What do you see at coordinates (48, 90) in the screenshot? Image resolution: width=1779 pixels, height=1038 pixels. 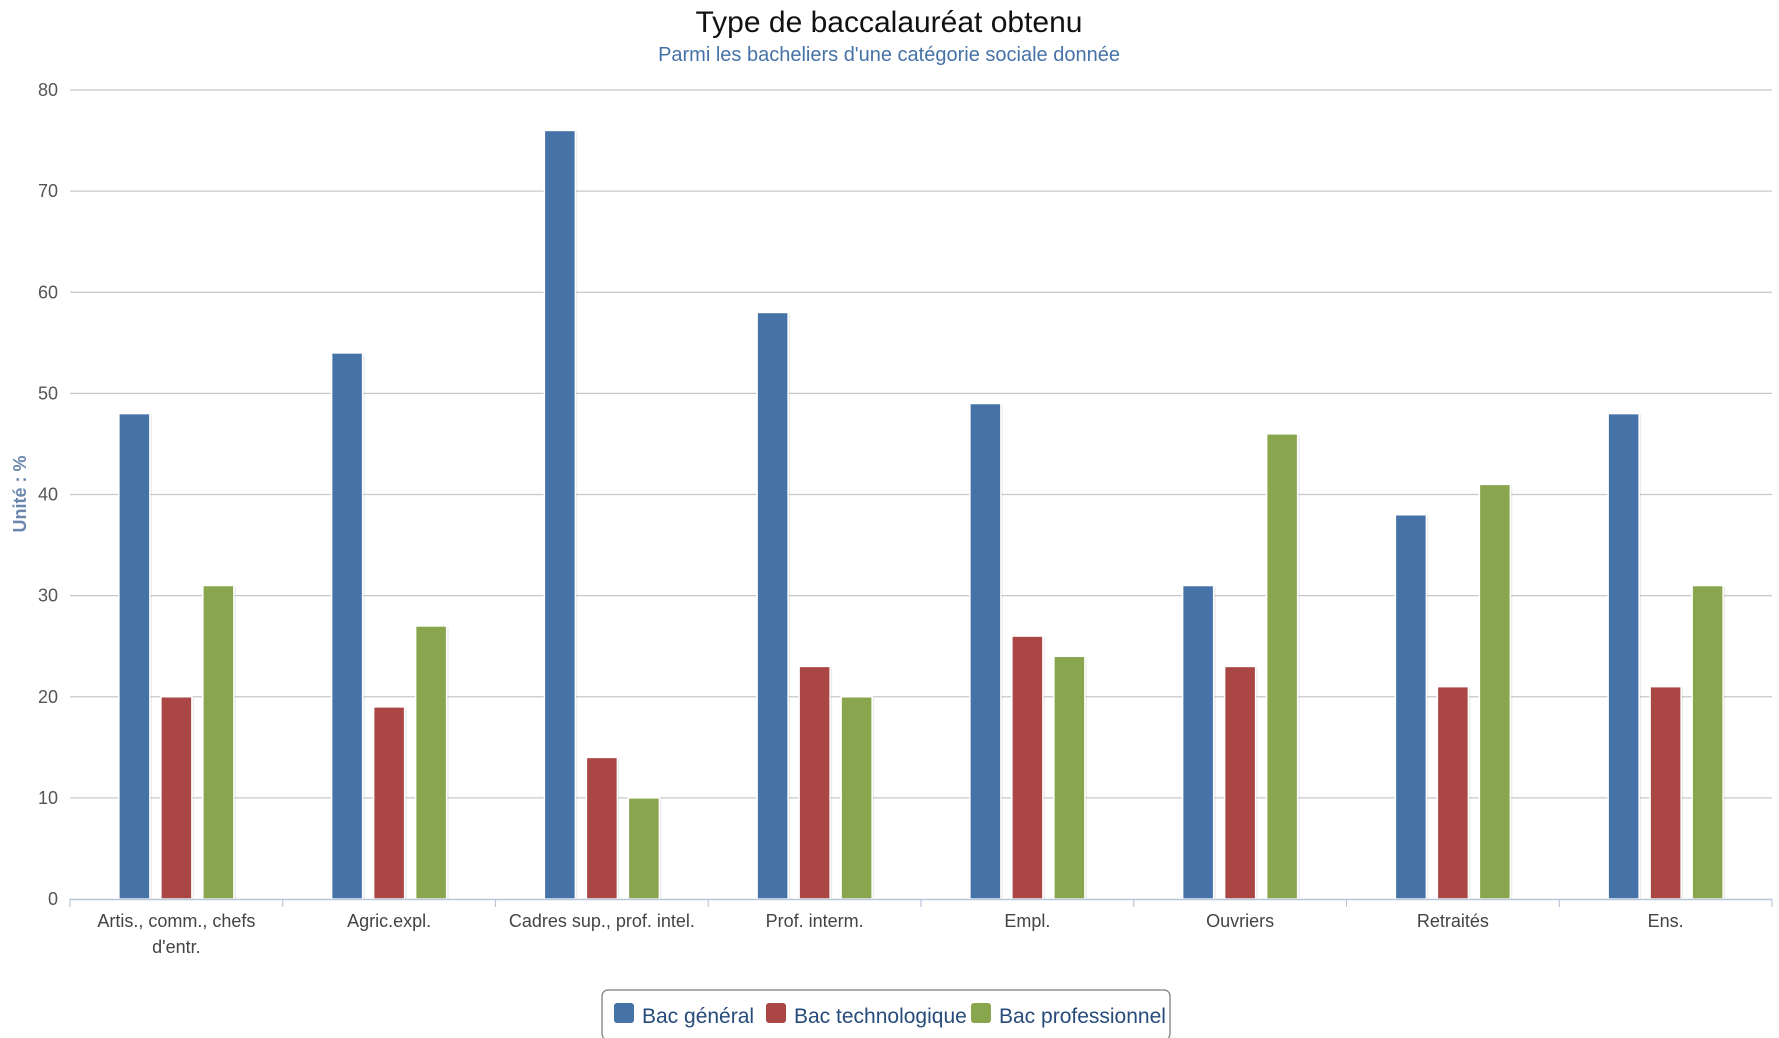 I see `y-tick-label: 80` at bounding box center [48, 90].